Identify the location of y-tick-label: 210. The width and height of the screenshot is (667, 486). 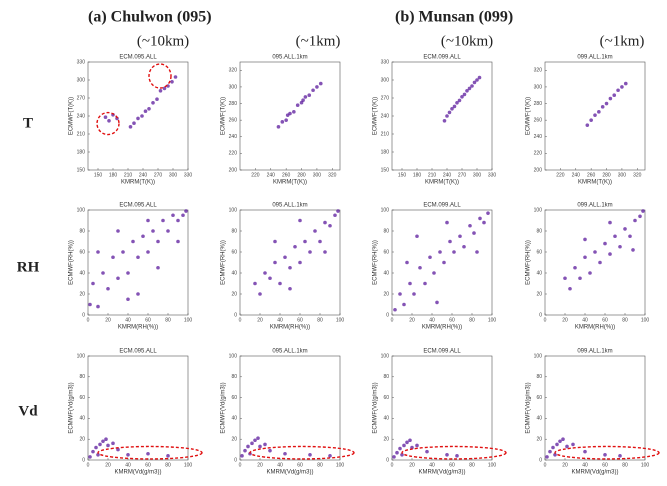
(81, 134).